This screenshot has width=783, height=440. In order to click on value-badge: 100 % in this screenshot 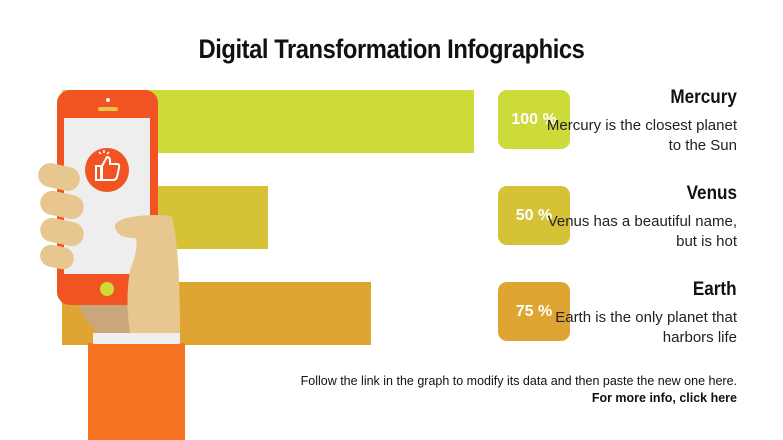, I will do `click(534, 119)`.